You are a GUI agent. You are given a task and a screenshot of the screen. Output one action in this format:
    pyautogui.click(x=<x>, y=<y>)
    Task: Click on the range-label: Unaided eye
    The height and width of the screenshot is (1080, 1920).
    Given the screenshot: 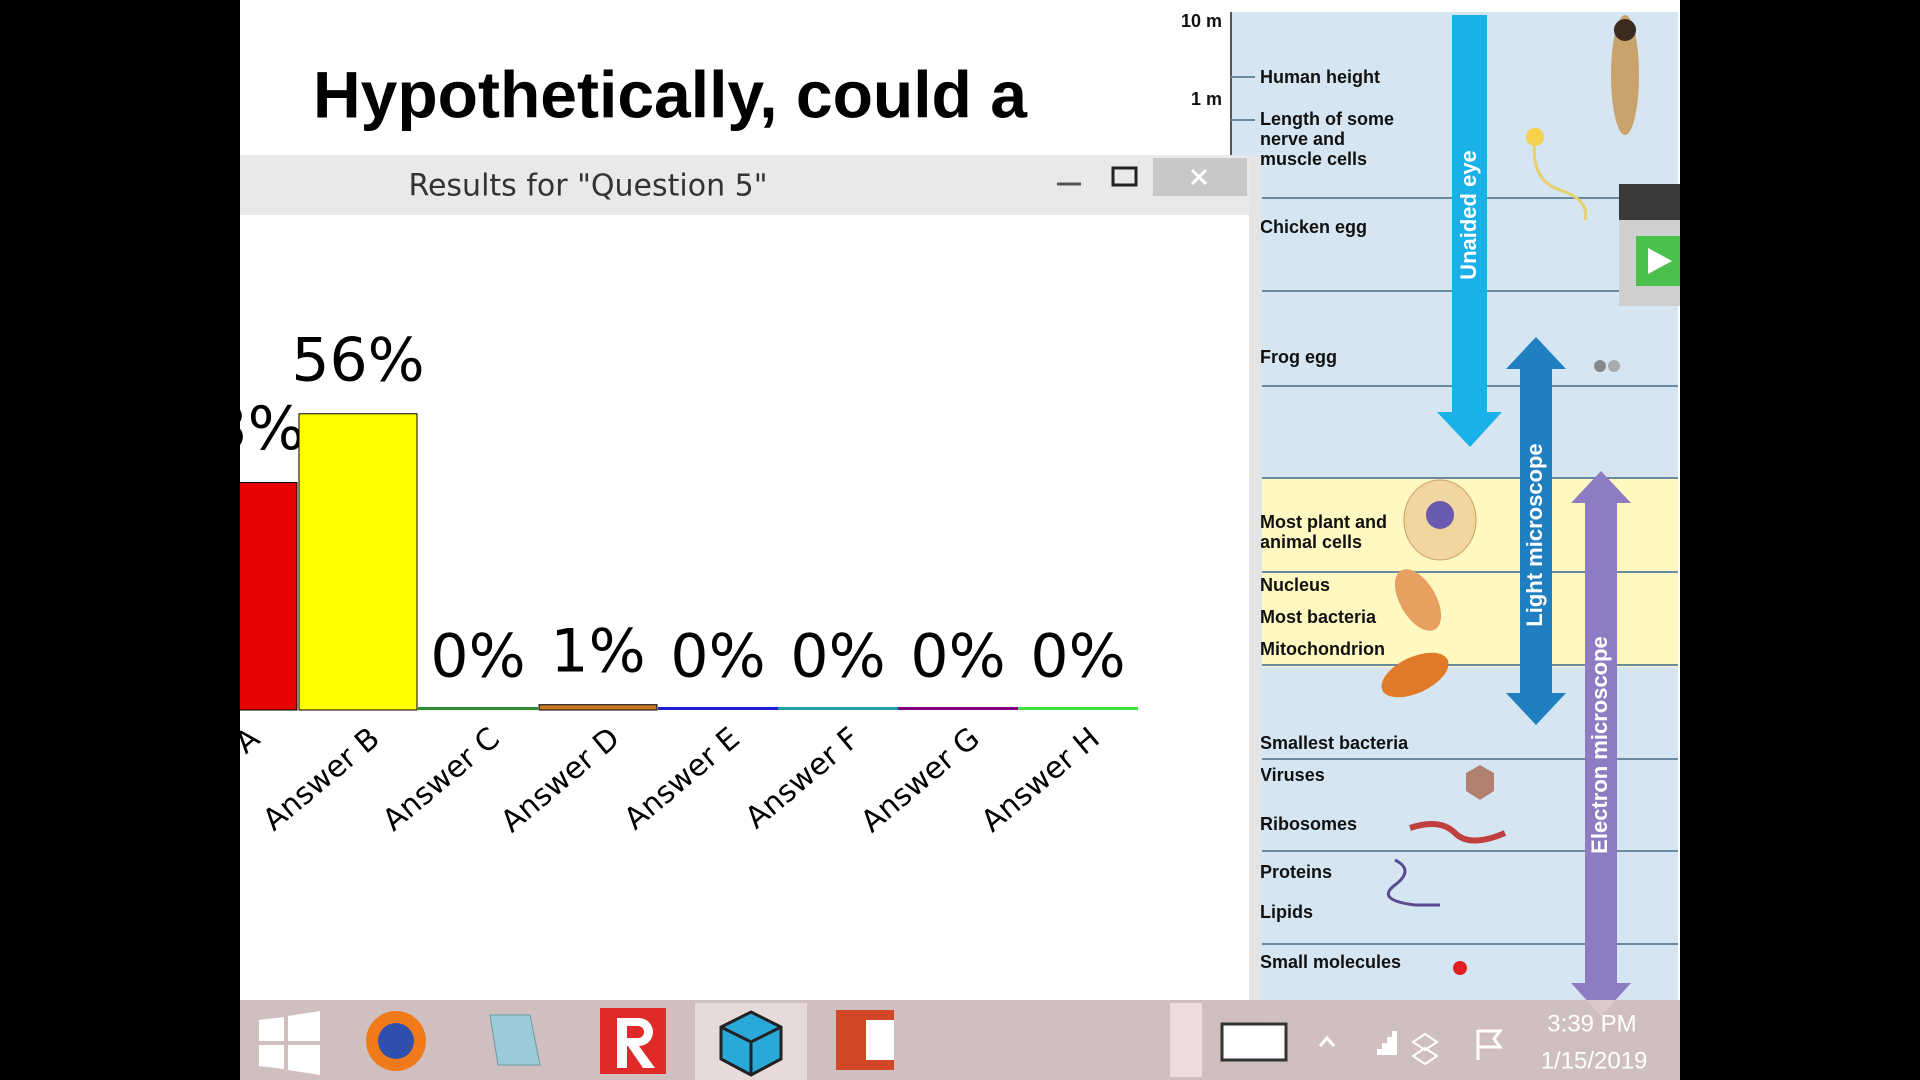 What is the action you would take?
    pyautogui.click(x=1468, y=215)
    